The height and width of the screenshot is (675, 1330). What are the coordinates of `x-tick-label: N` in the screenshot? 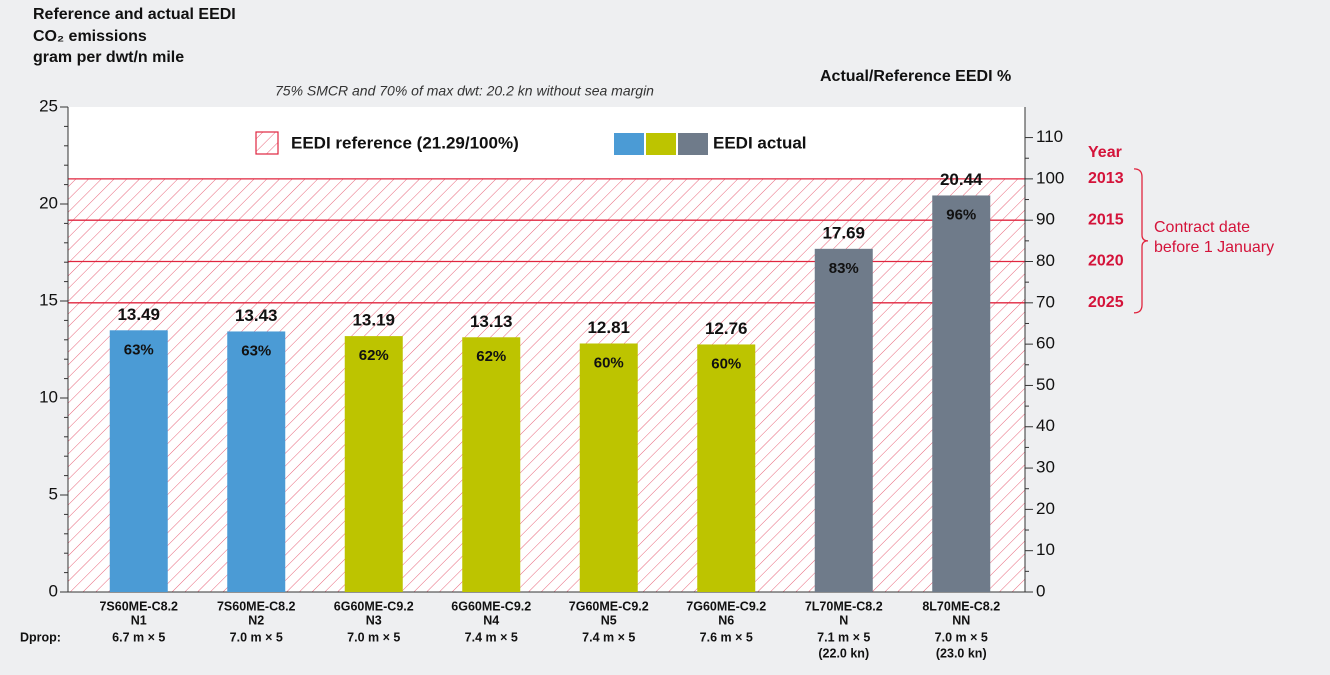 It's located at (843, 620).